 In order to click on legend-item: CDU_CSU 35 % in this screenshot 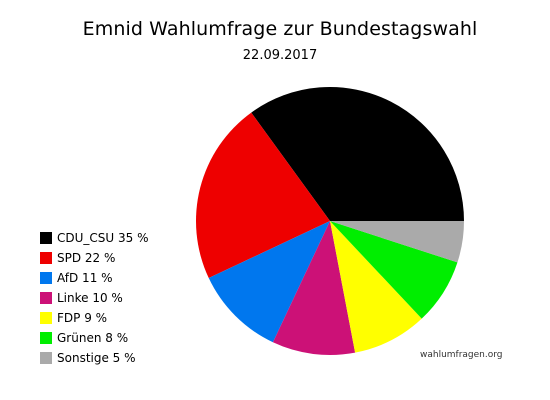, I will do `click(94, 238)`.